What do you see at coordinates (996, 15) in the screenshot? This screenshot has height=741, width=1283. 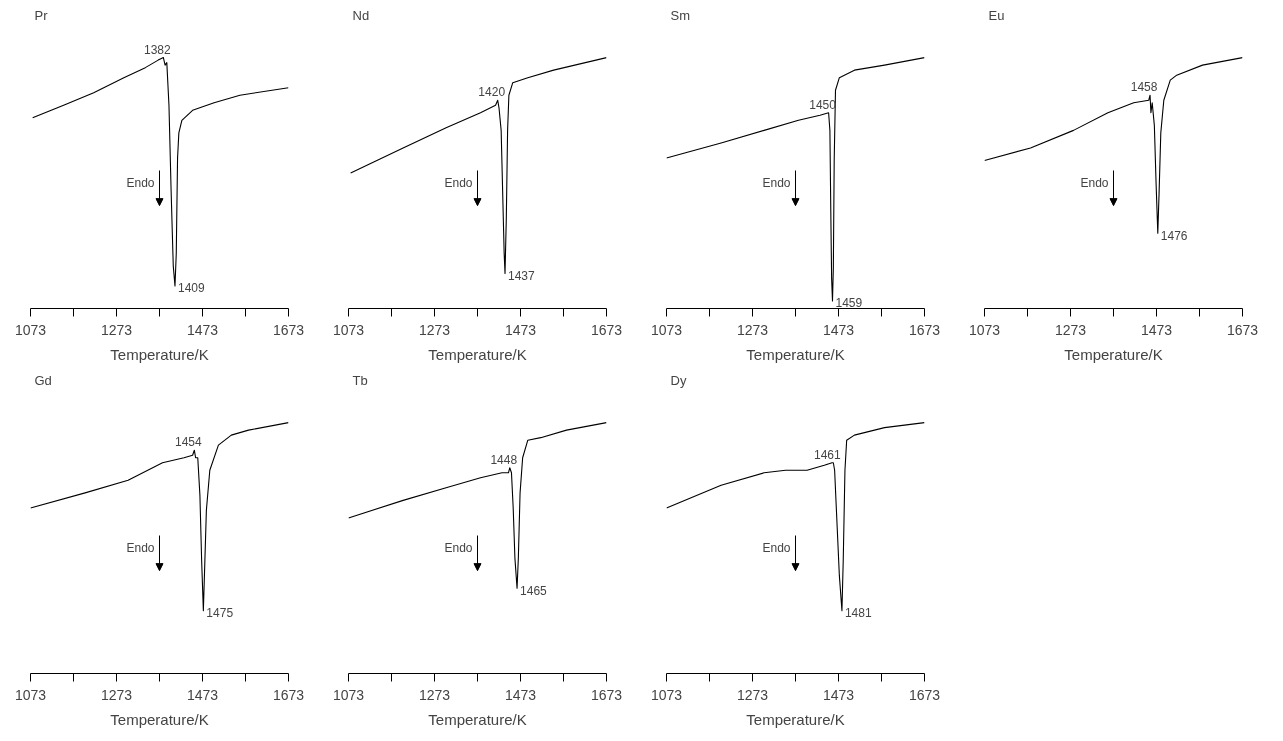 I see `chart-title: Eu` at bounding box center [996, 15].